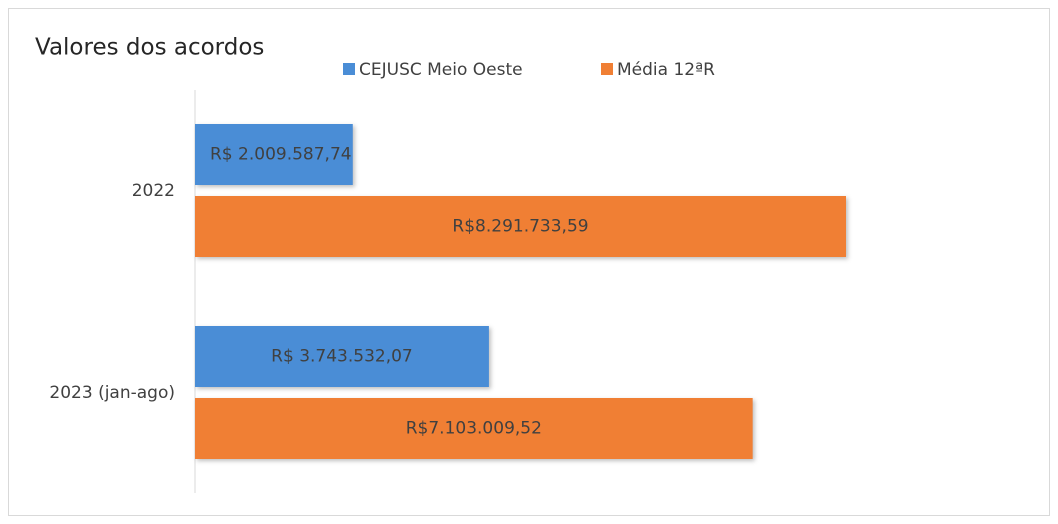 This screenshot has height=524, width=1058. I want to click on category-label: 2022, so click(153, 191).